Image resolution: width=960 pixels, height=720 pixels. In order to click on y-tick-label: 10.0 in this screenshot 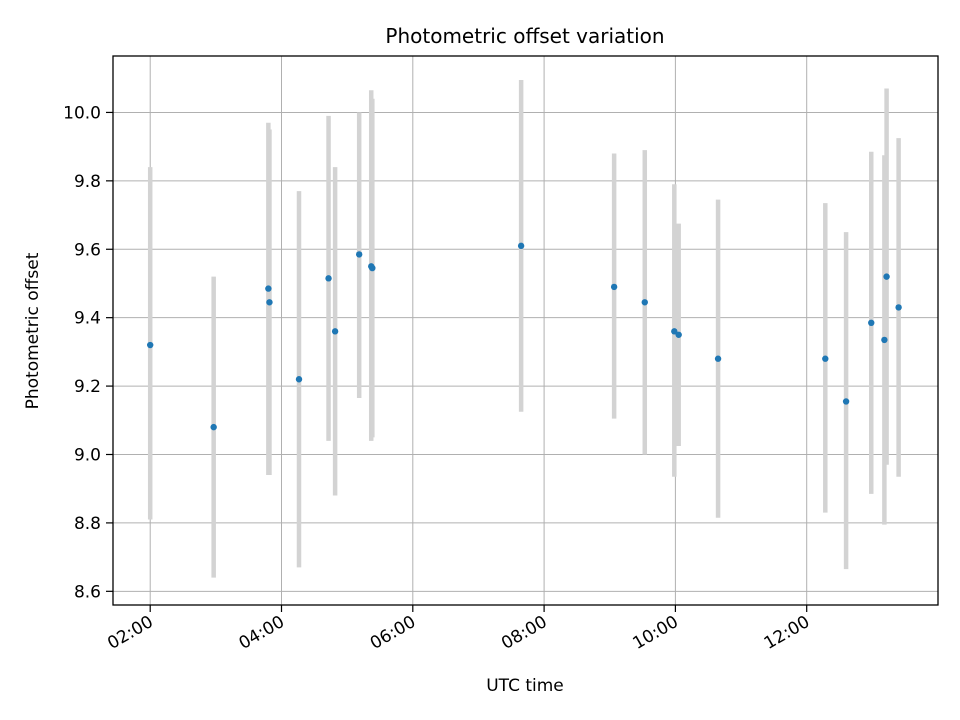, I will do `click(82, 113)`.